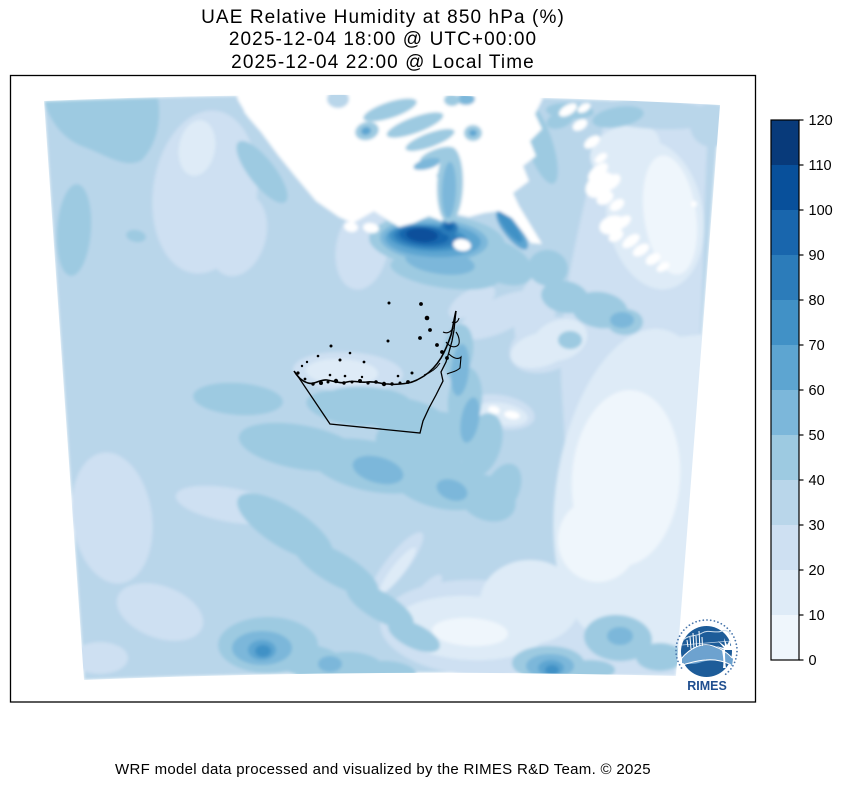 Image resolution: width=844 pixels, height=788 pixels. Describe the element at coordinates (817, 481) in the screenshot. I see `svg-text: 40` at that location.